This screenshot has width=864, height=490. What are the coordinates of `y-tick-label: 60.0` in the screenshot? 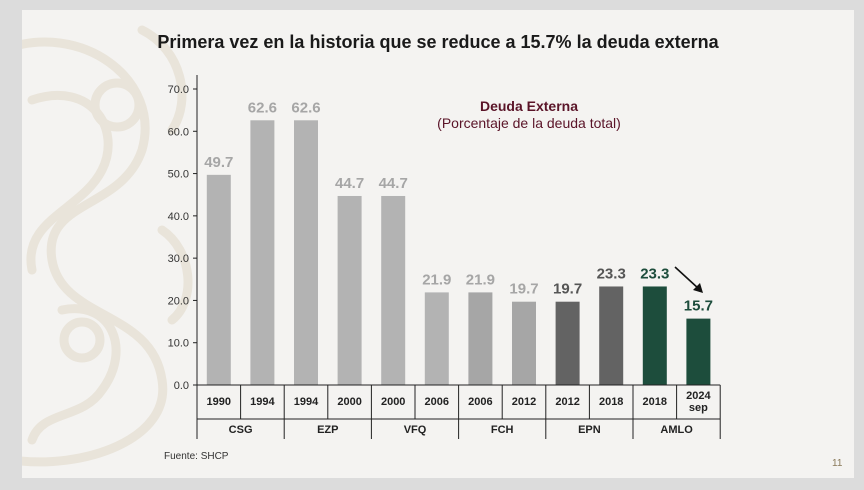 It's located at (178, 132).